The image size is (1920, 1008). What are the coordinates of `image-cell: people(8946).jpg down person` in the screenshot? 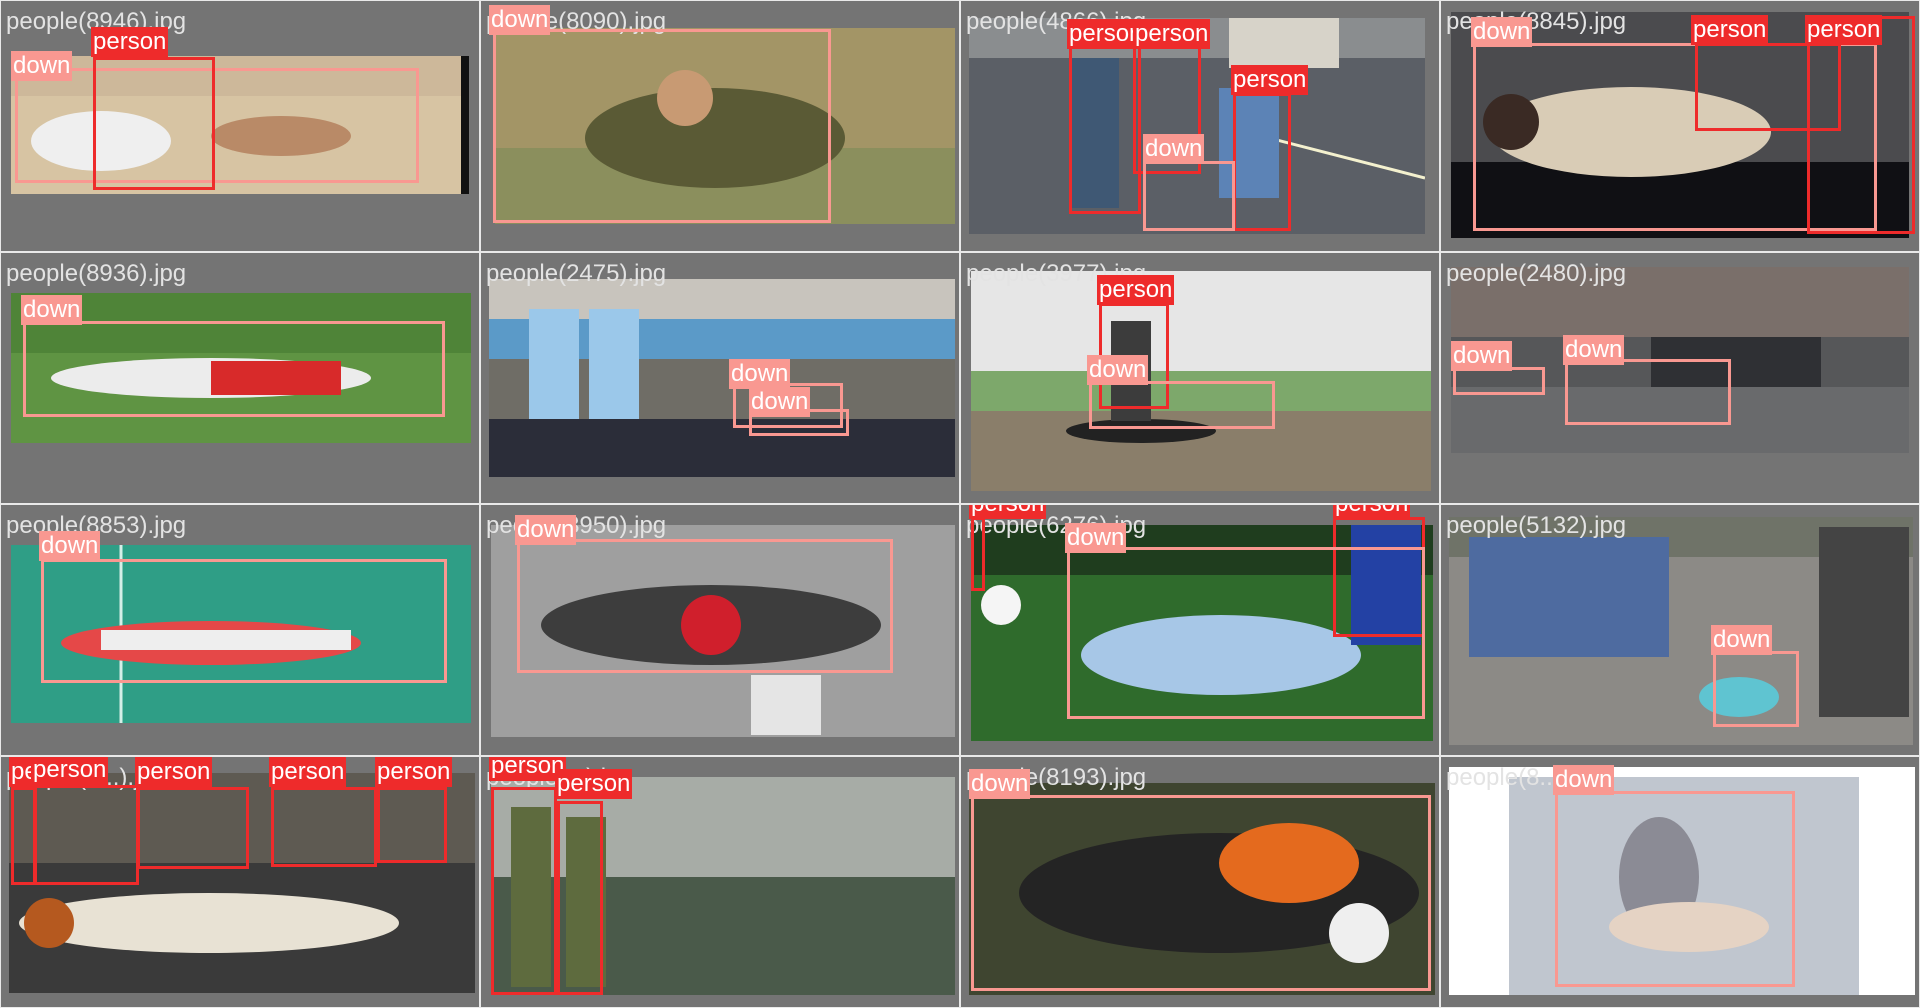 It's located at (240, 126).